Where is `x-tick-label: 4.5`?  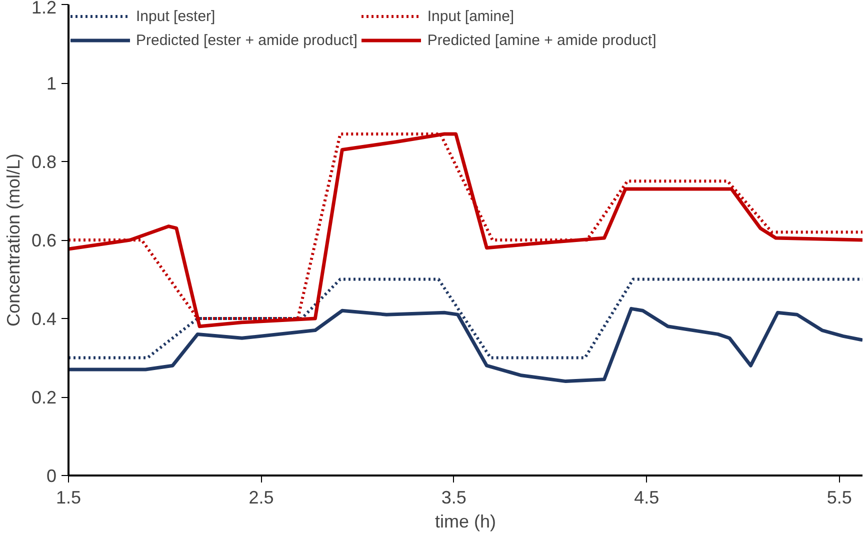 x-tick-label: 4.5 is located at coordinates (647, 498).